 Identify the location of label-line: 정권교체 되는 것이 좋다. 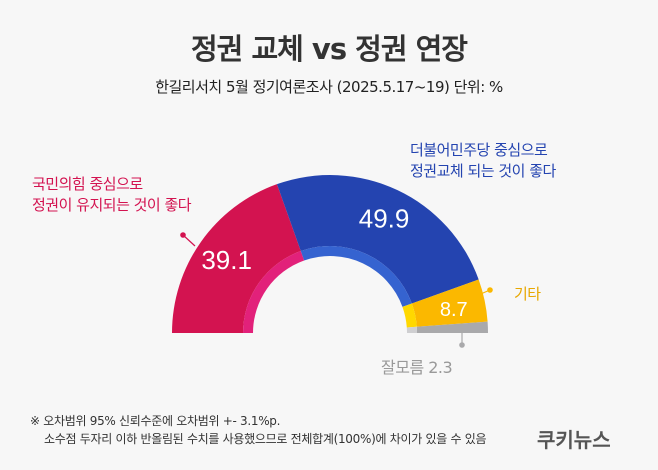
(483, 171).